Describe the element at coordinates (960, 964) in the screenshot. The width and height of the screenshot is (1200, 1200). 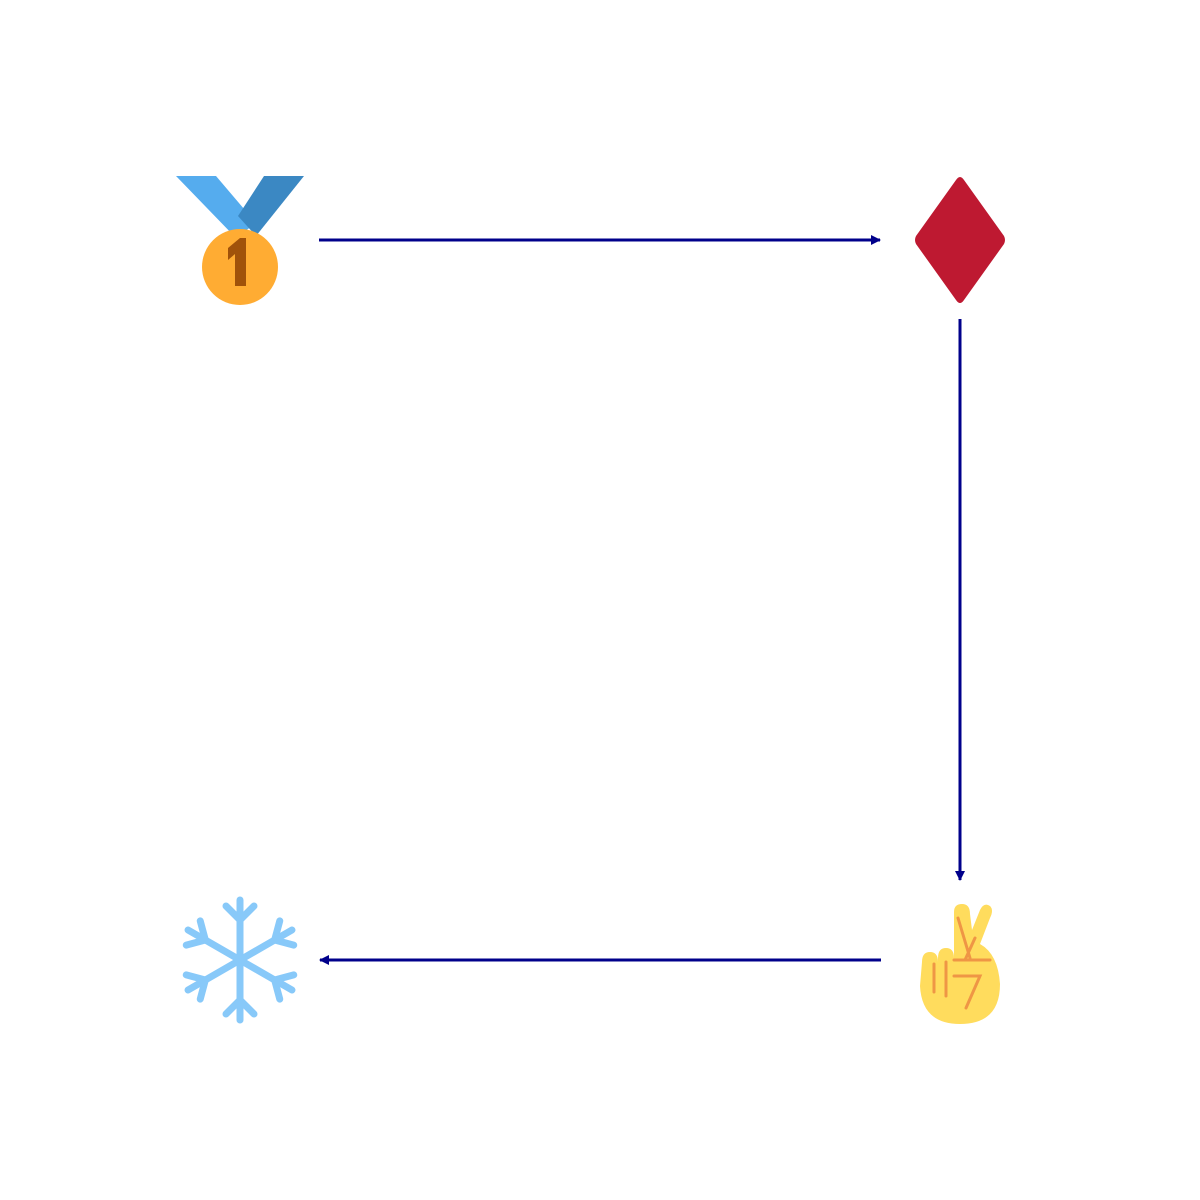
I see `crossed-fingers-icon` at that location.